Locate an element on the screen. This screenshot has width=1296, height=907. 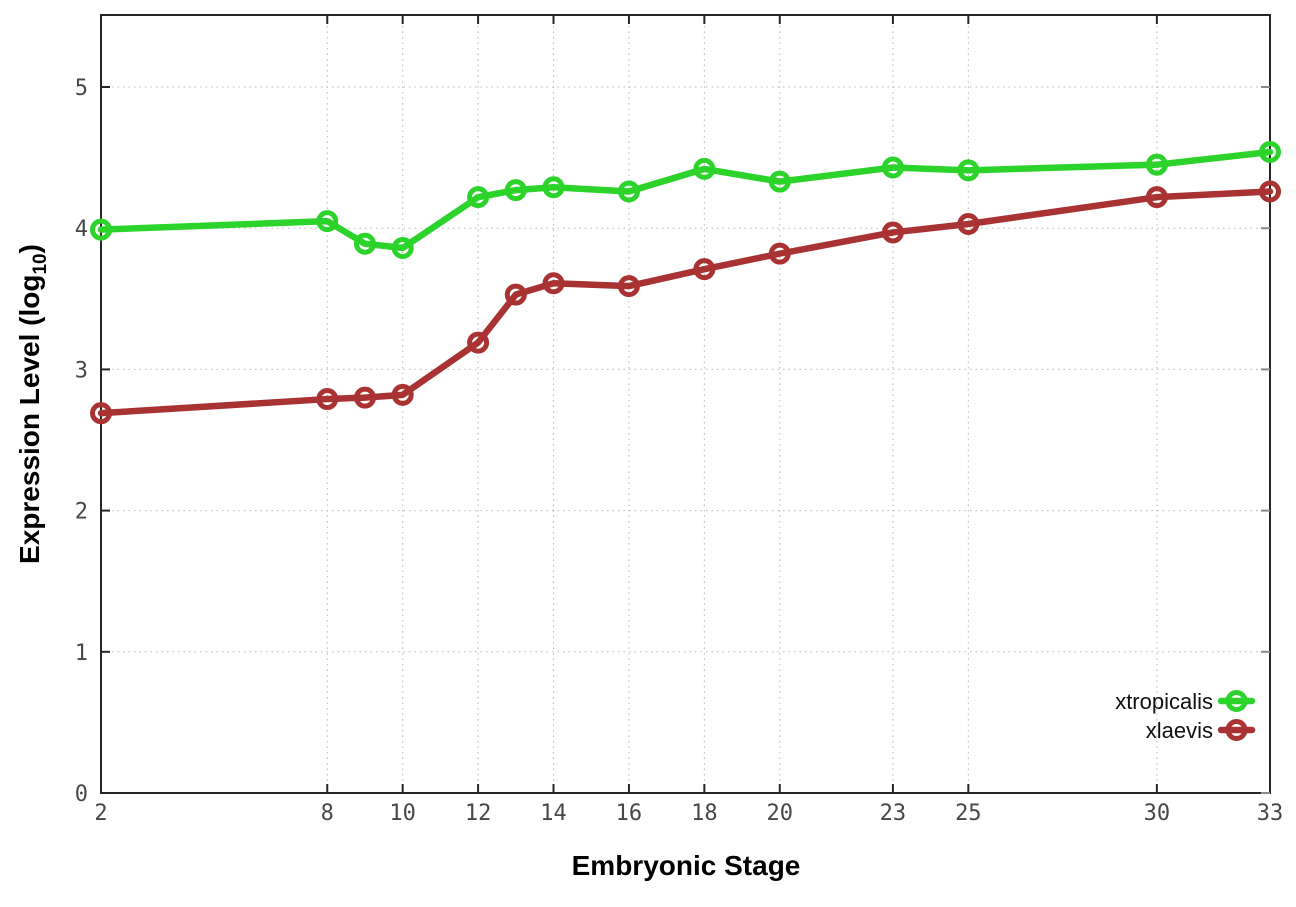
y-tick-label: 5 is located at coordinates (81, 88).